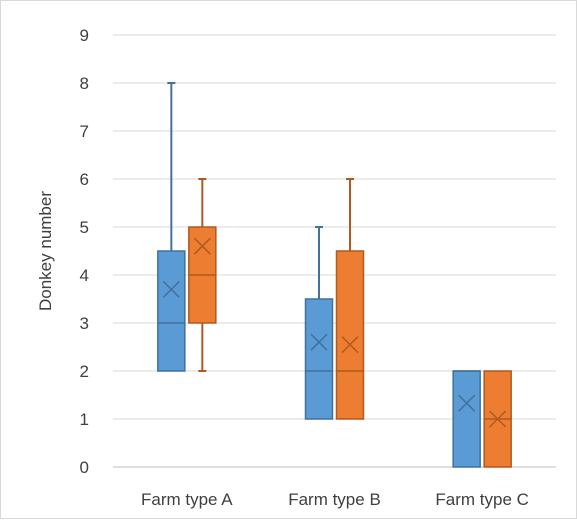 This screenshot has height=520, width=577. Describe the element at coordinates (84, 227) in the screenshot. I see `y-tick-label: 5` at that location.